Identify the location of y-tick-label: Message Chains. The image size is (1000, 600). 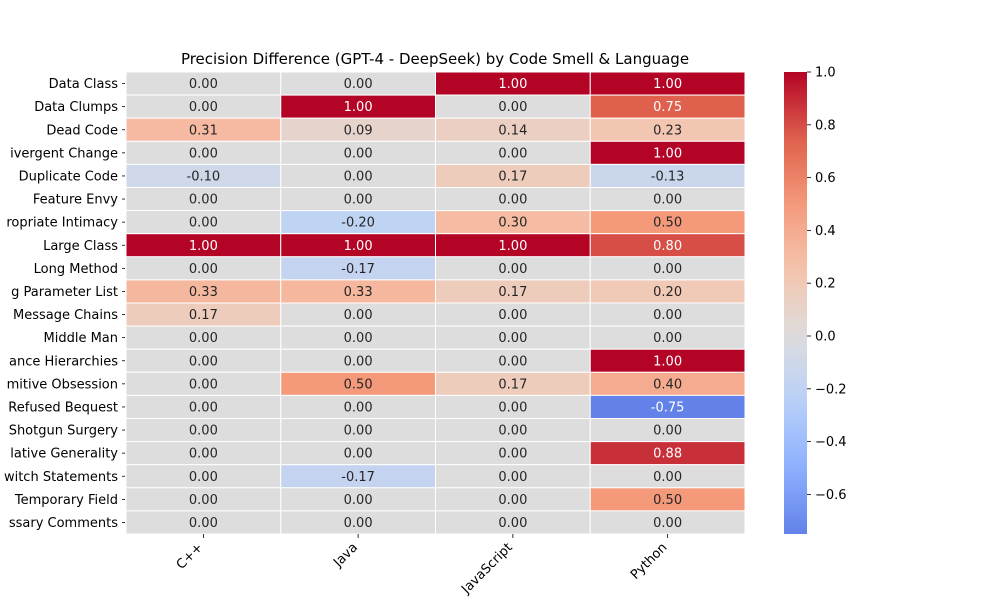
(65, 315).